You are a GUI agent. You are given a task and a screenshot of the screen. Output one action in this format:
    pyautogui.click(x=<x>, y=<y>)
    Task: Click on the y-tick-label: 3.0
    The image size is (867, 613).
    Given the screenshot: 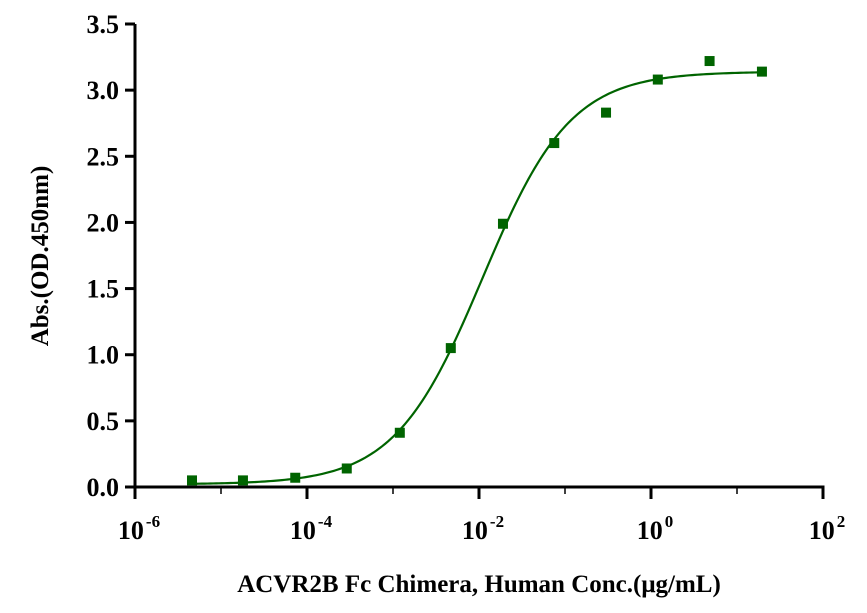 What is the action you would take?
    pyautogui.click(x=103, y=90)
    